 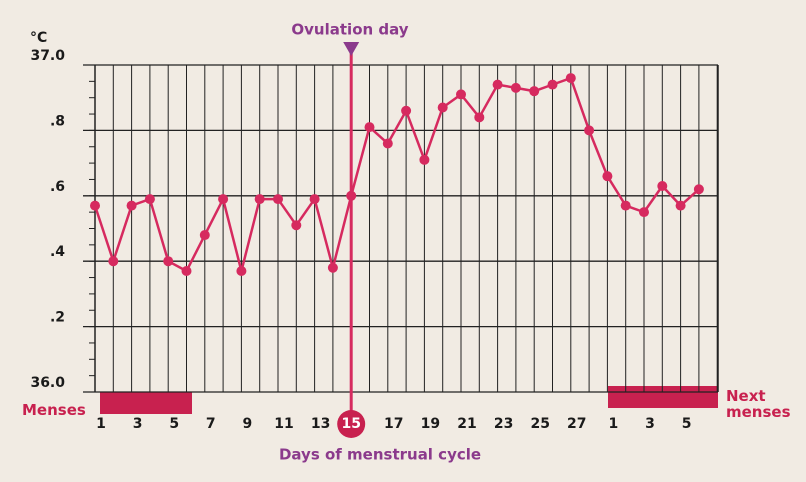 I want to click on y-tick-label: 37.0, so click(x=47, y=56).